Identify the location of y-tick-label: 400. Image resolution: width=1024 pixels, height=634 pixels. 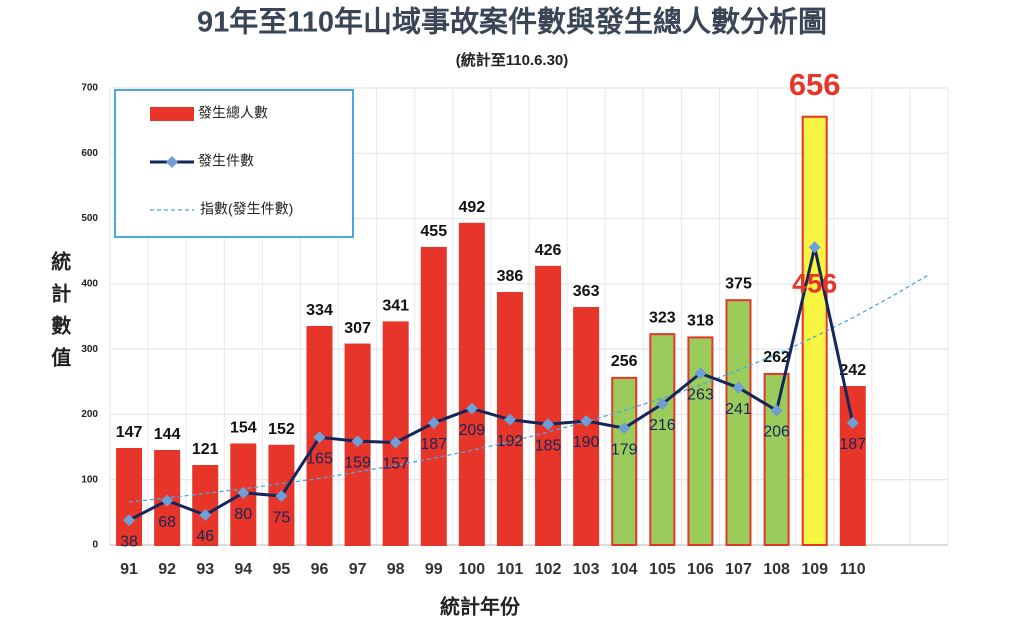
(89, 283).